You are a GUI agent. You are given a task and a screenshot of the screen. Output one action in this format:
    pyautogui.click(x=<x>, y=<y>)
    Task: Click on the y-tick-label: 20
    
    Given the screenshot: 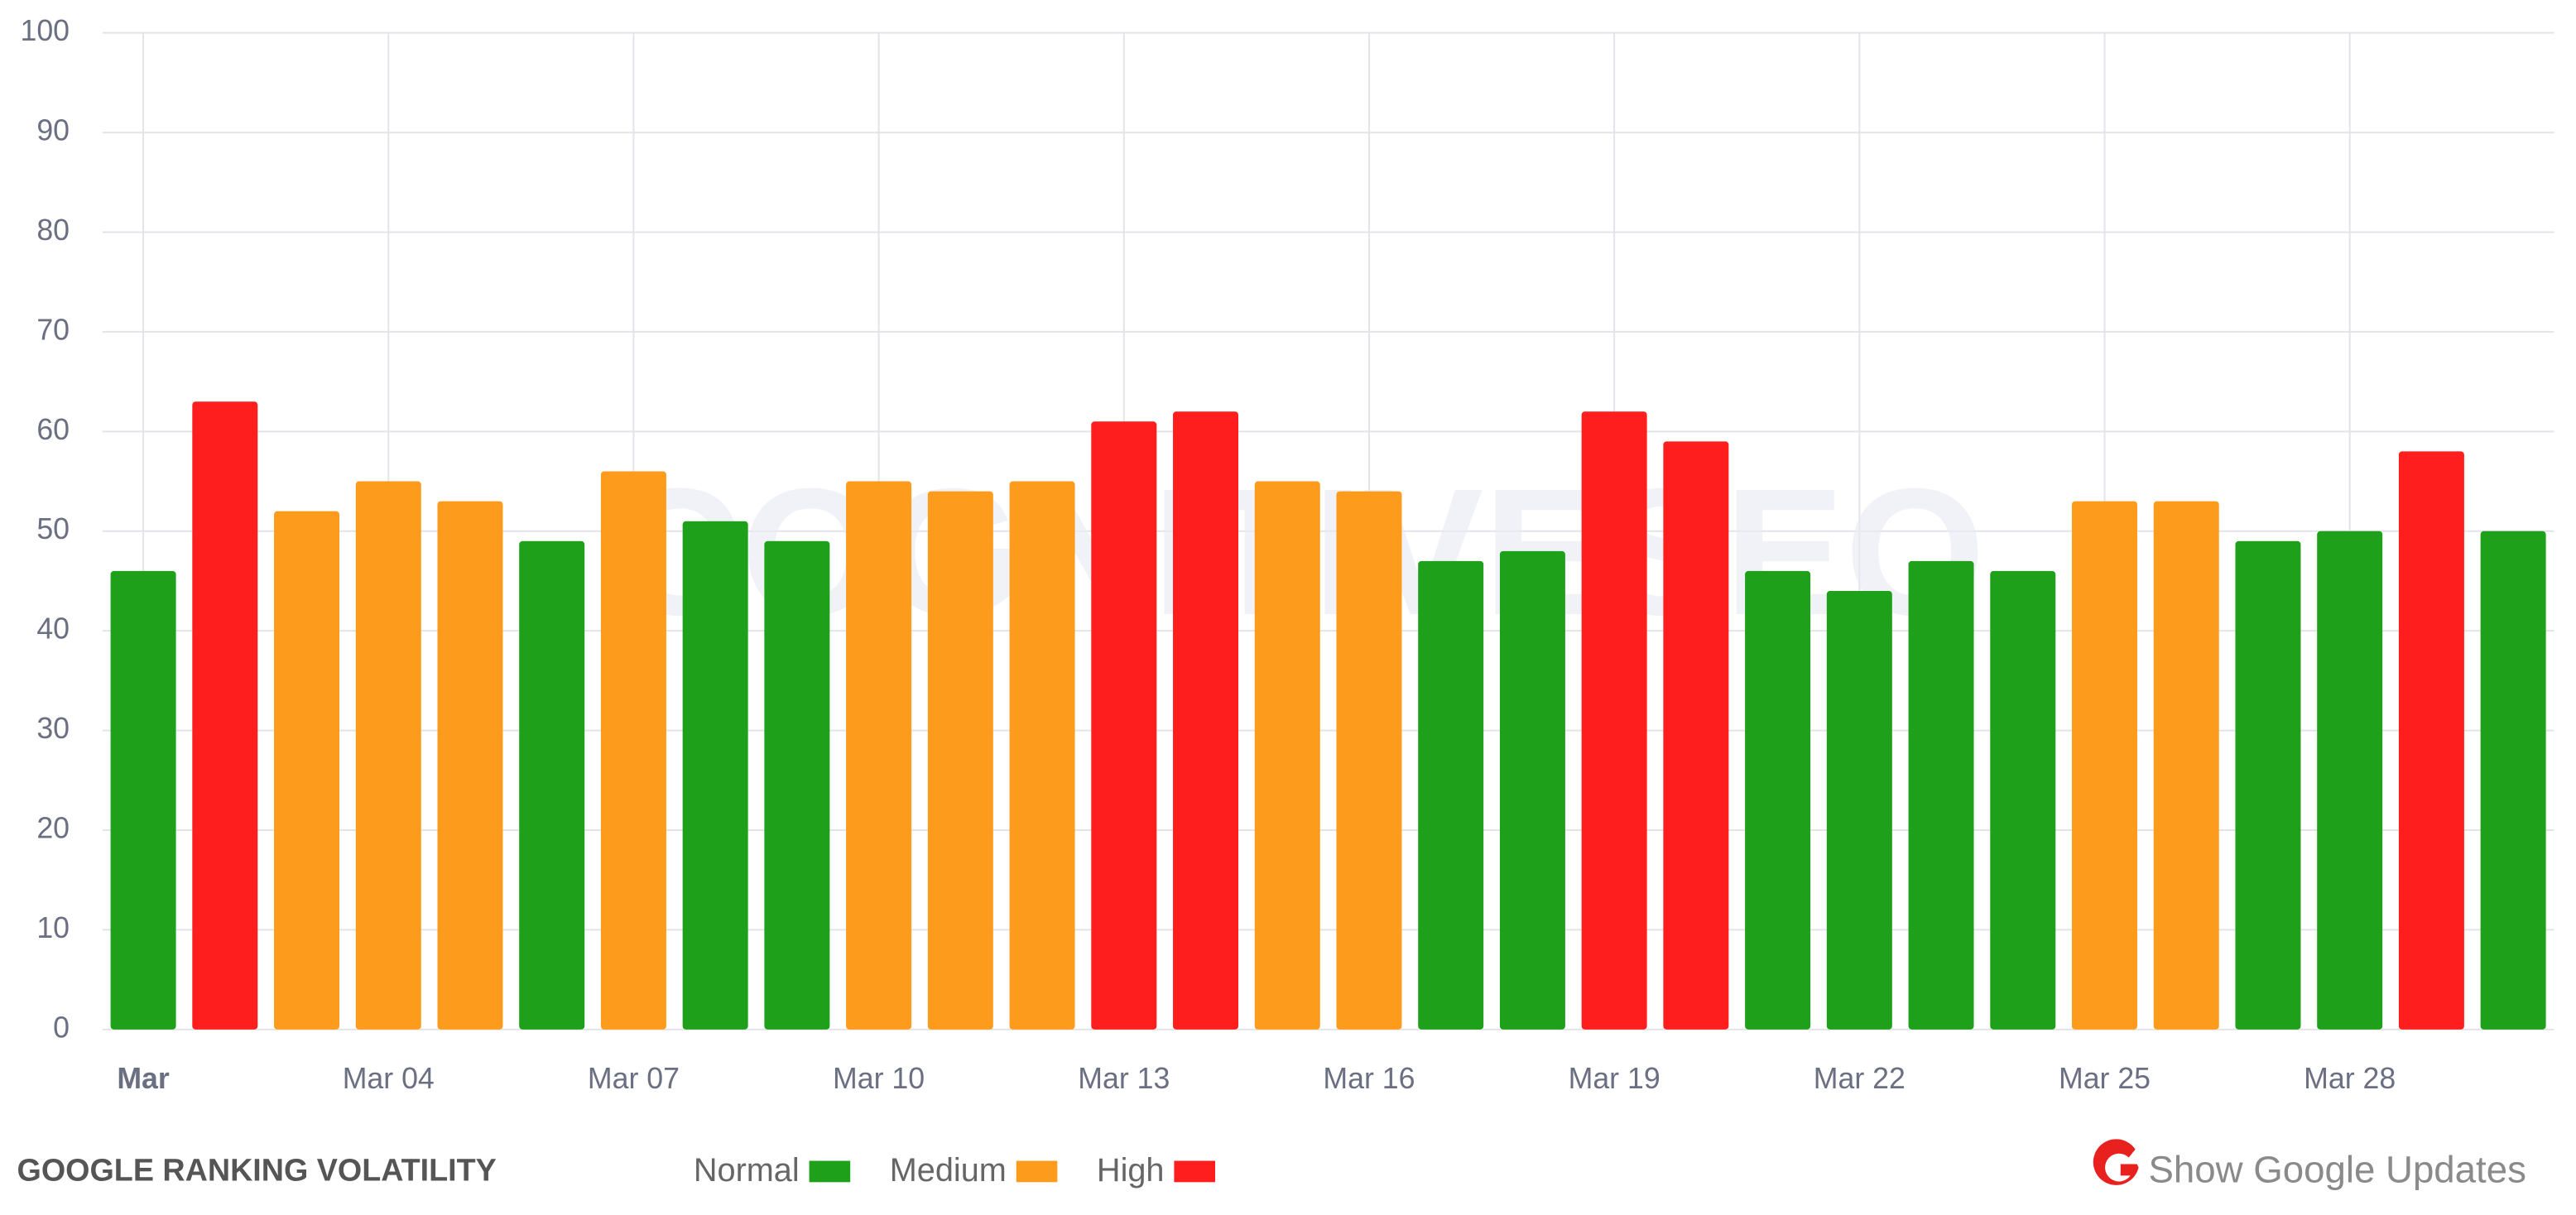 What is the action you would take?
    pyautogui.click(x=53, y=827)
    